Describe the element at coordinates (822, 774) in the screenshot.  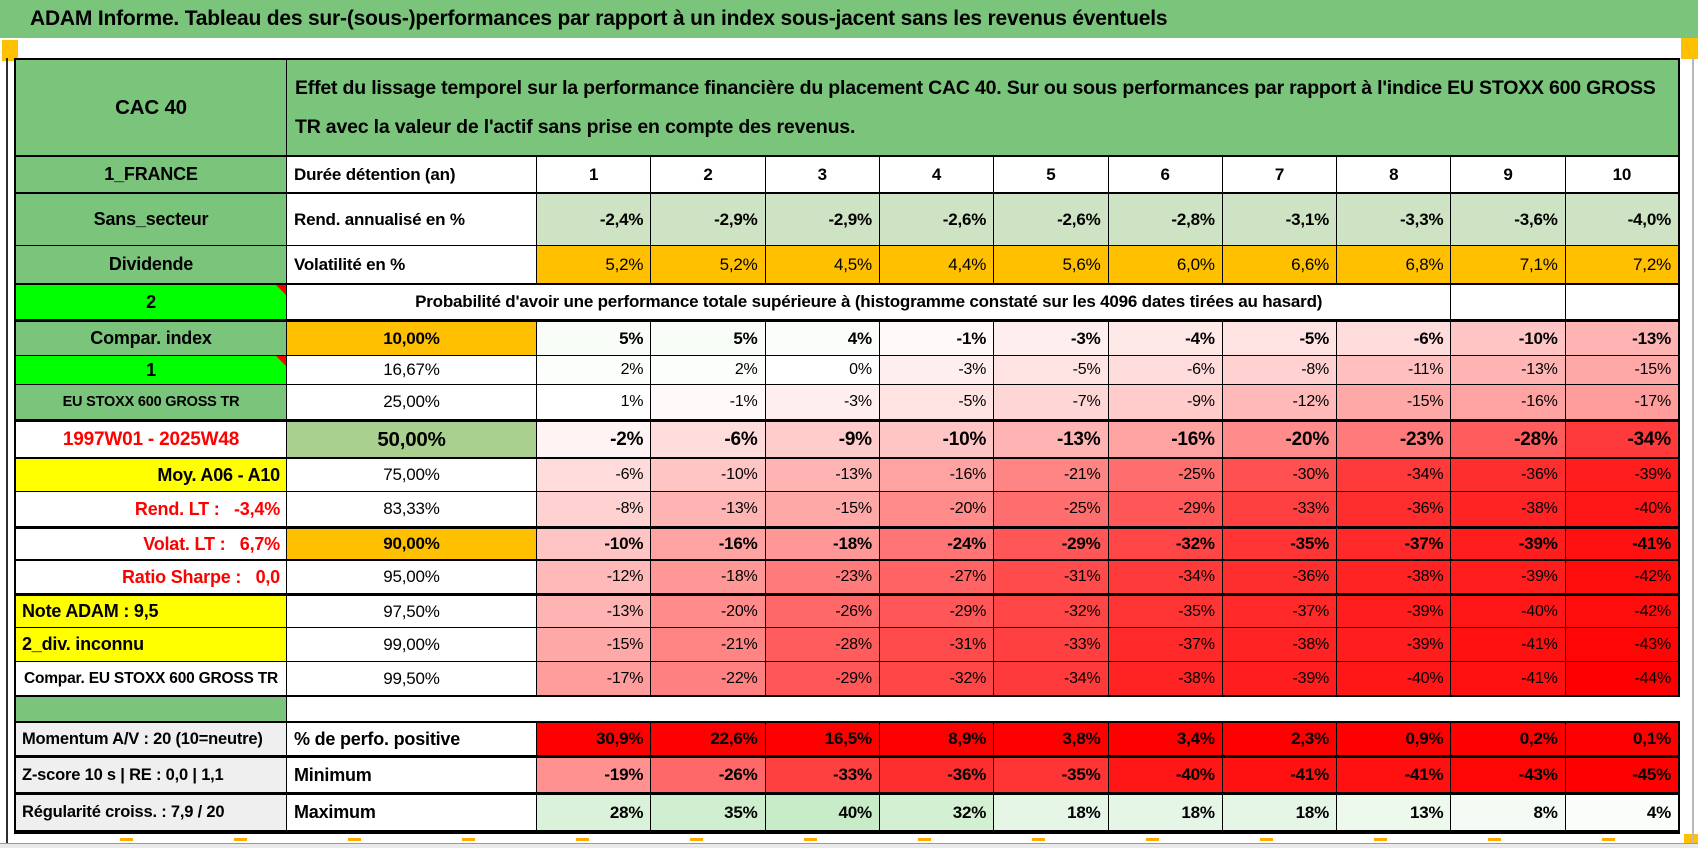
I see `table-cell: -33%` at that location.